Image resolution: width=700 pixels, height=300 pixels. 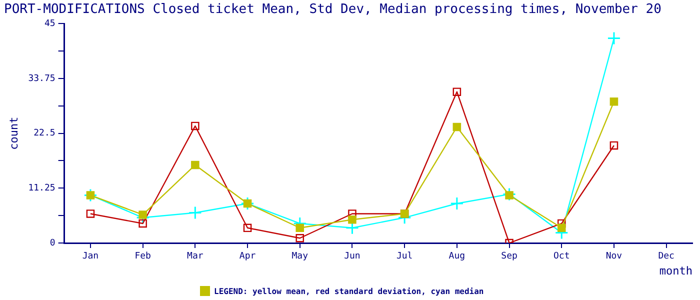 I want to click on x-tick-label: Apr, so click(x=247, y=257).